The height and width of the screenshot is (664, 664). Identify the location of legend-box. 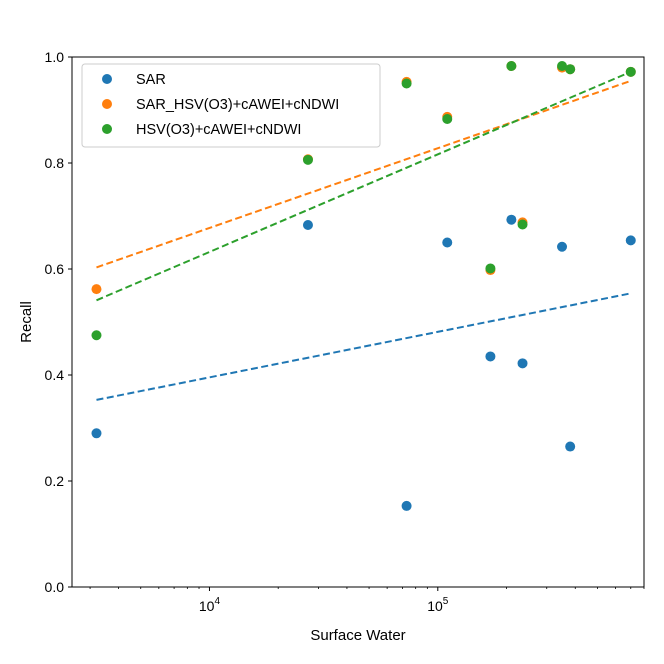
(231, 105).